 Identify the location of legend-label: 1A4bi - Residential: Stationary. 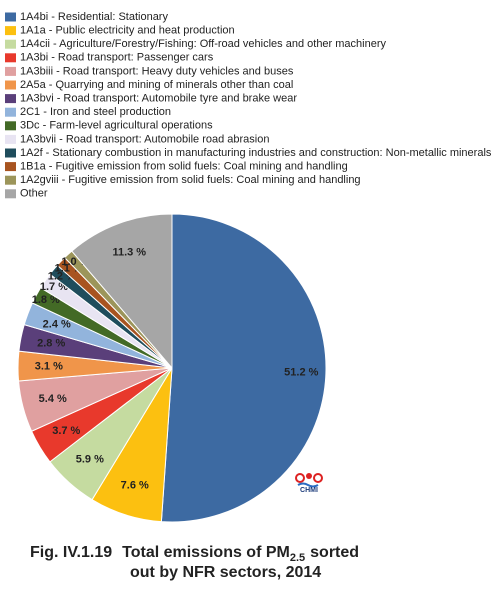
(94, 17).